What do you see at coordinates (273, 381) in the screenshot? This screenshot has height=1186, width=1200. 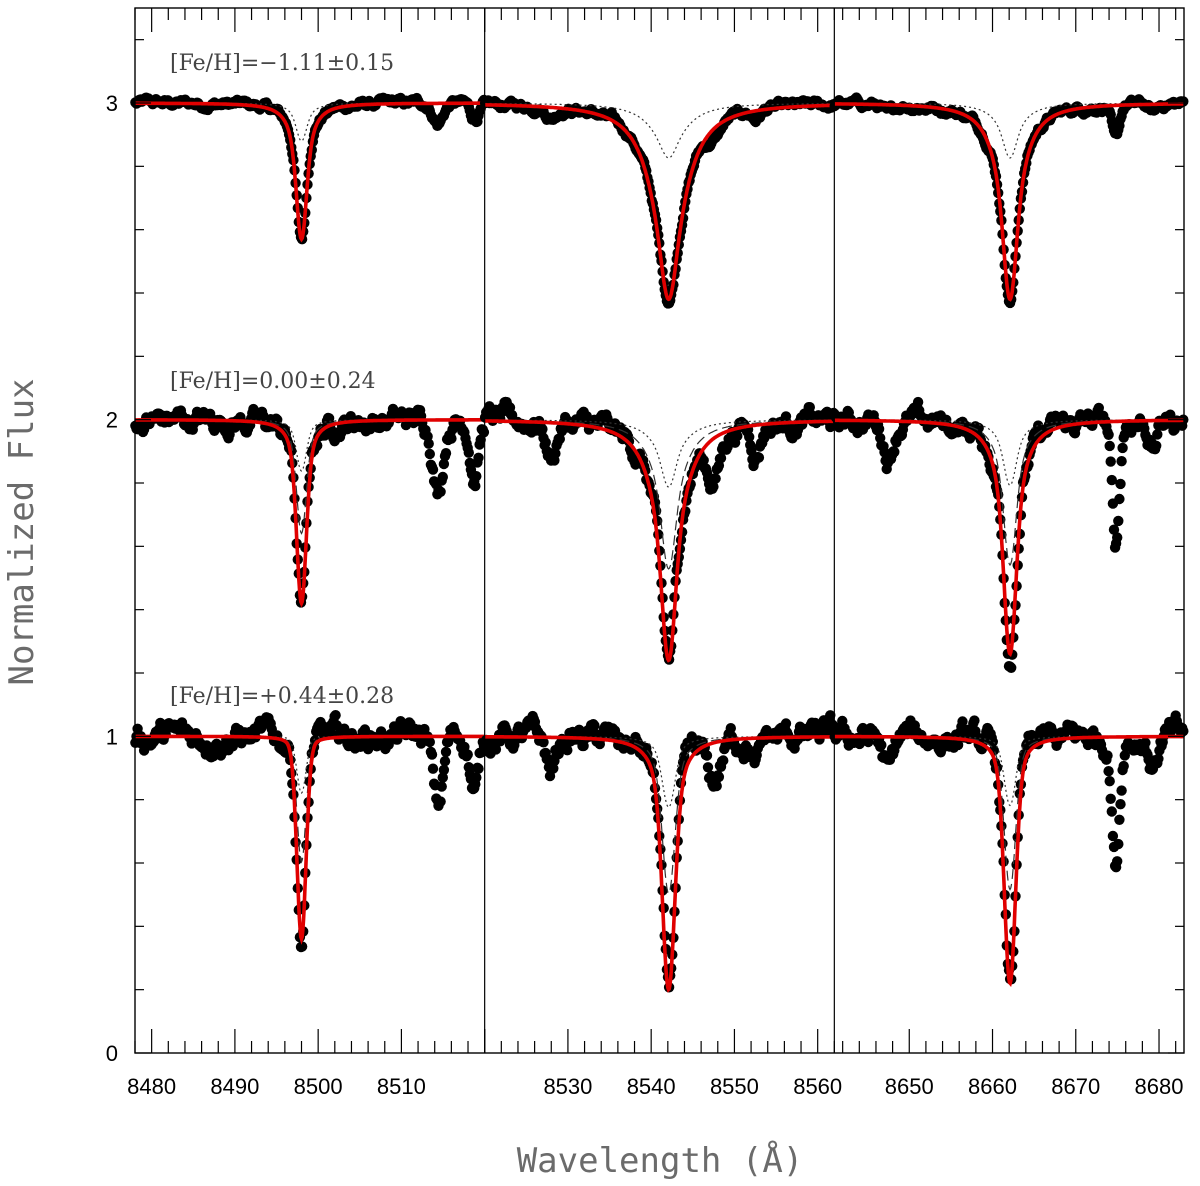 I see `metallicity-annotation: [Fe/H]=0.00±0.24` at bounding box center [273, 381].